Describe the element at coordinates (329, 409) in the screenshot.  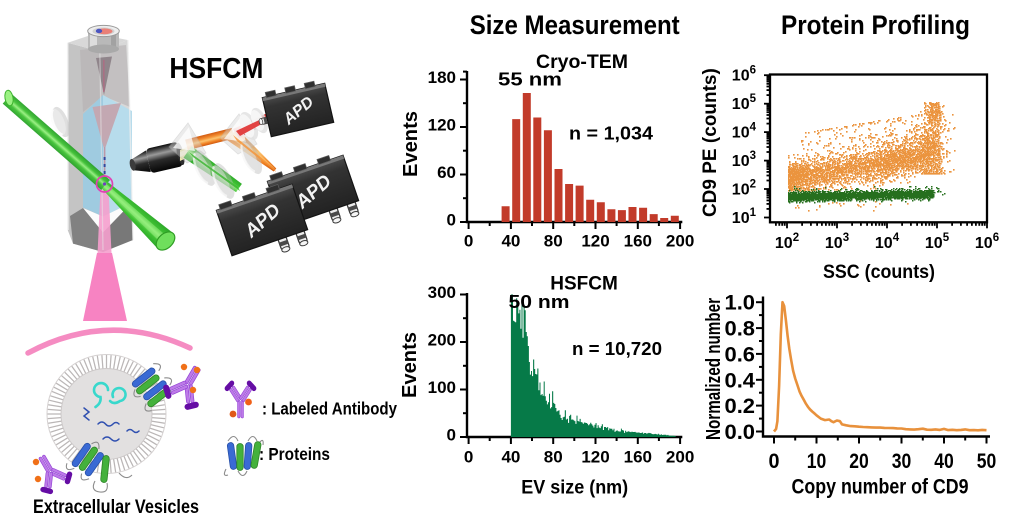
I see `svg-text:: Labeled Antibody: : Labeled Antibody` at that location.